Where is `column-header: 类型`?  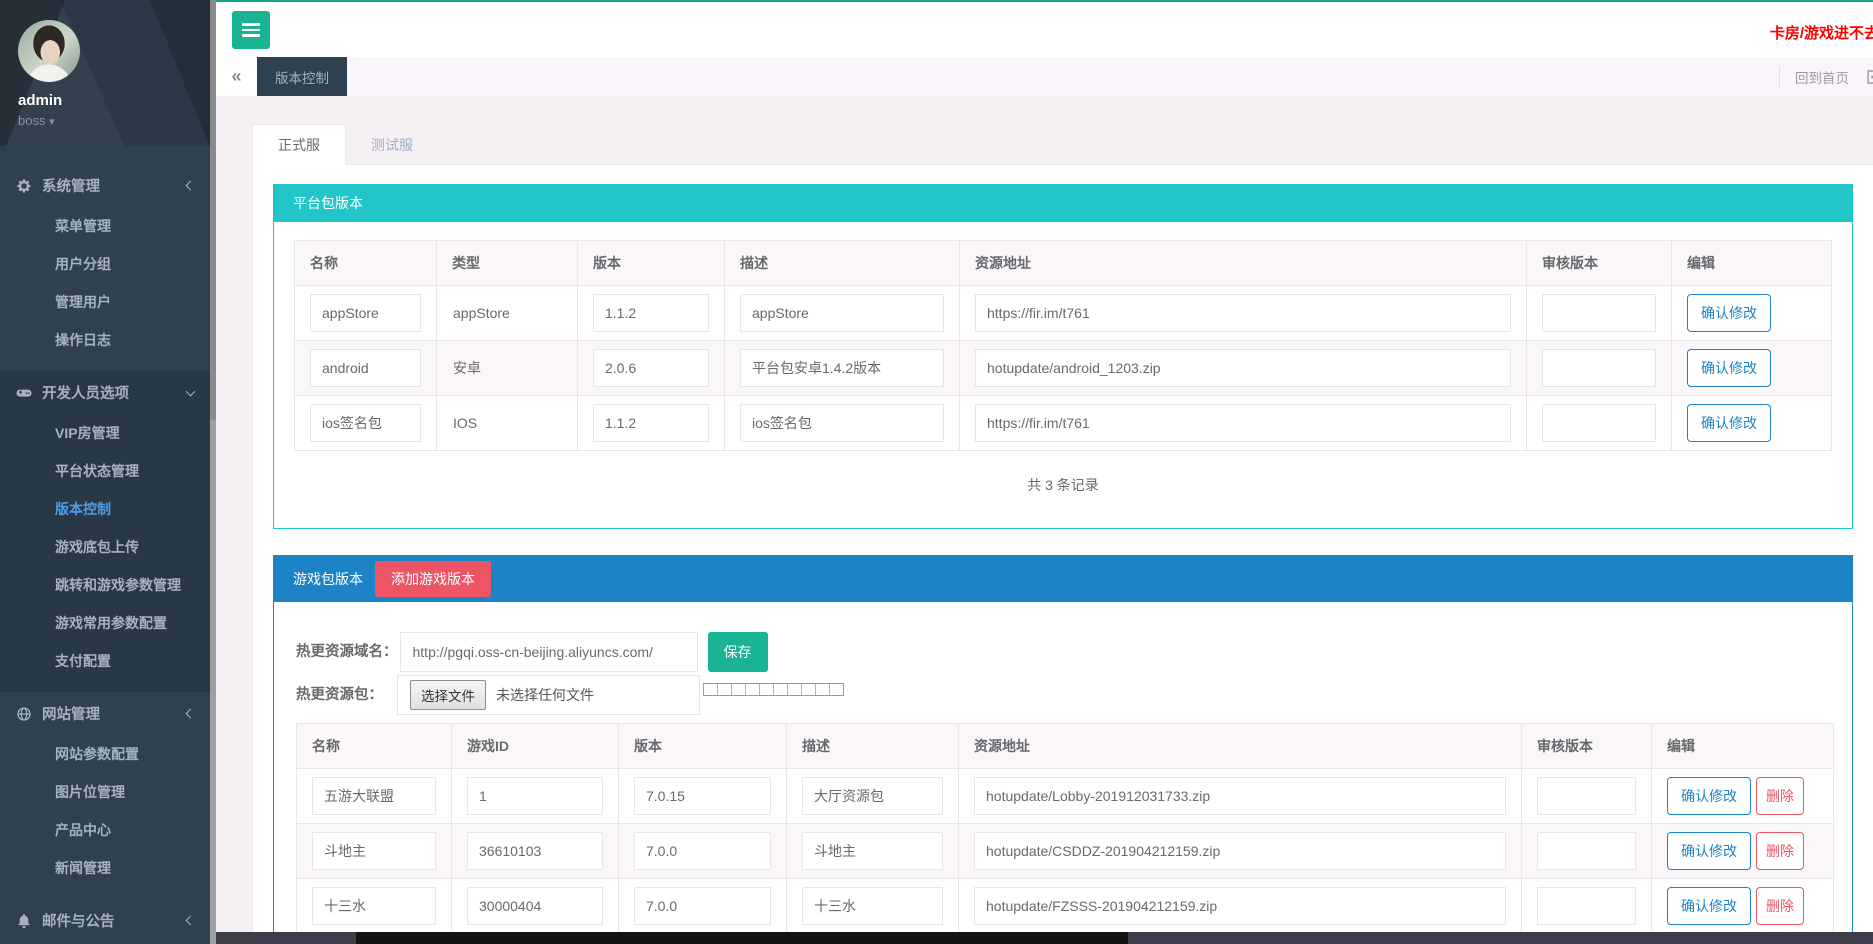 column-header: 类型 is located at coordinates (507, 263).